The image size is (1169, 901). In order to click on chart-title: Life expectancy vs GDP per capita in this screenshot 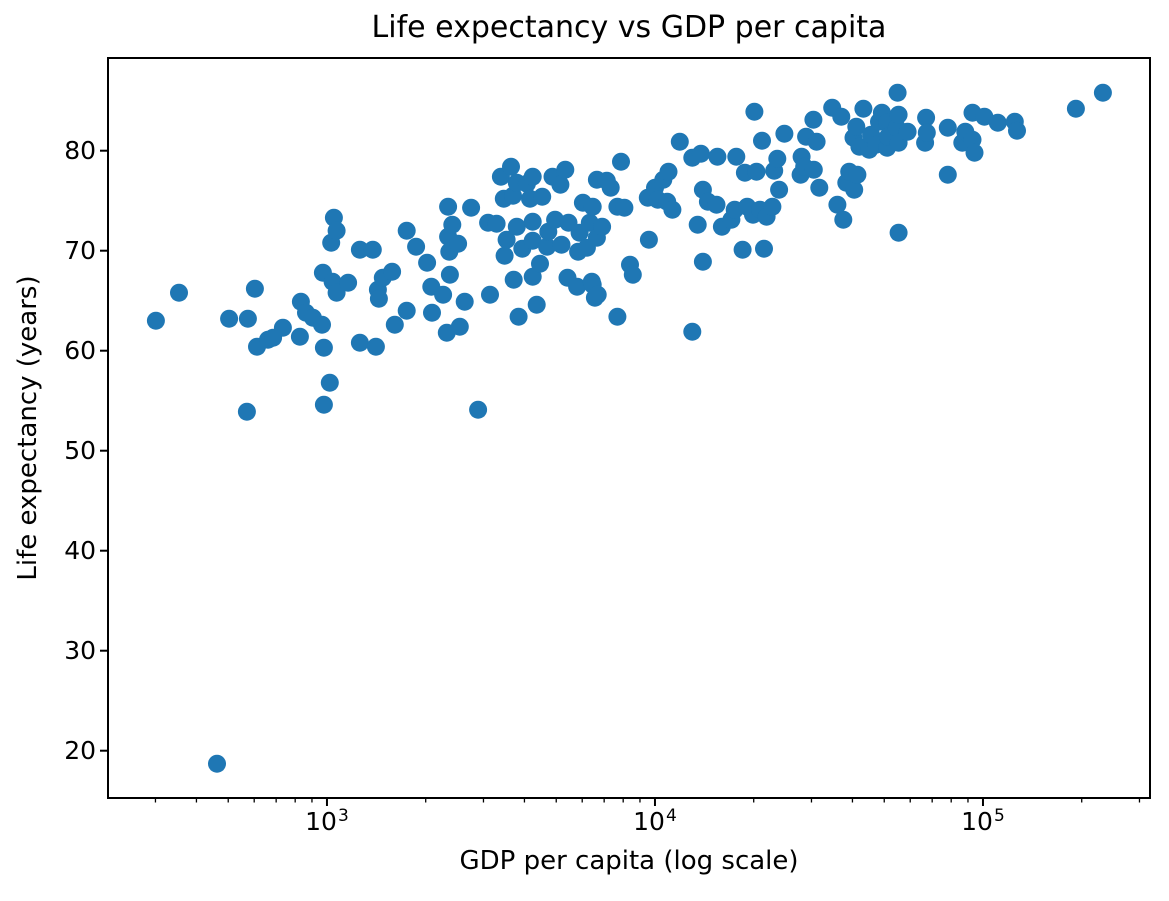, I will do `click(629, 27)`.